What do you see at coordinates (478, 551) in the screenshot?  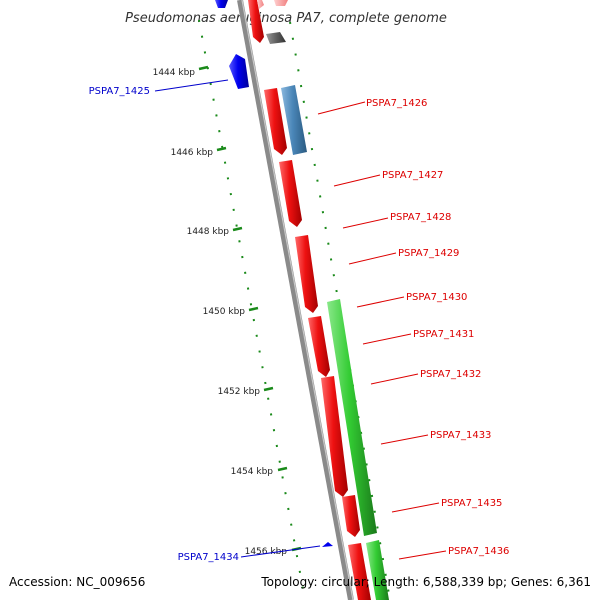 I see `gene-label: PSPA7_1436` at bounding box center [478, 551].